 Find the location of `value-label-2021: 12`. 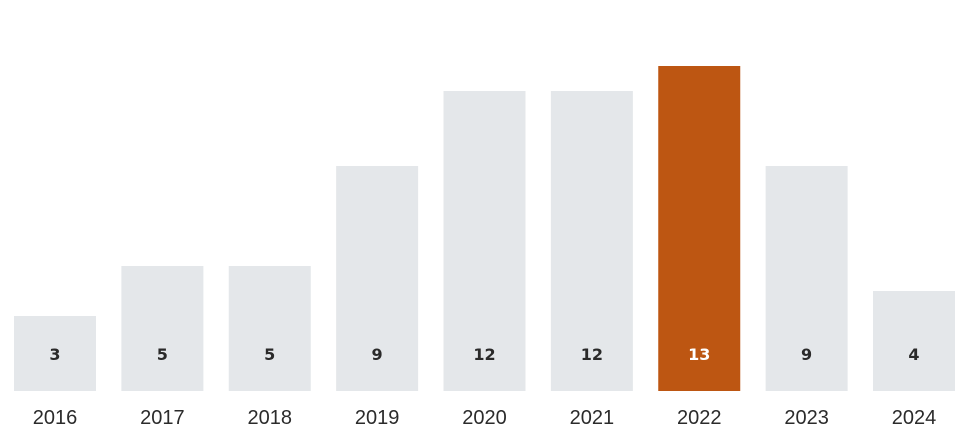

value-label-2021: 12 is located at coordinates (592, 354).